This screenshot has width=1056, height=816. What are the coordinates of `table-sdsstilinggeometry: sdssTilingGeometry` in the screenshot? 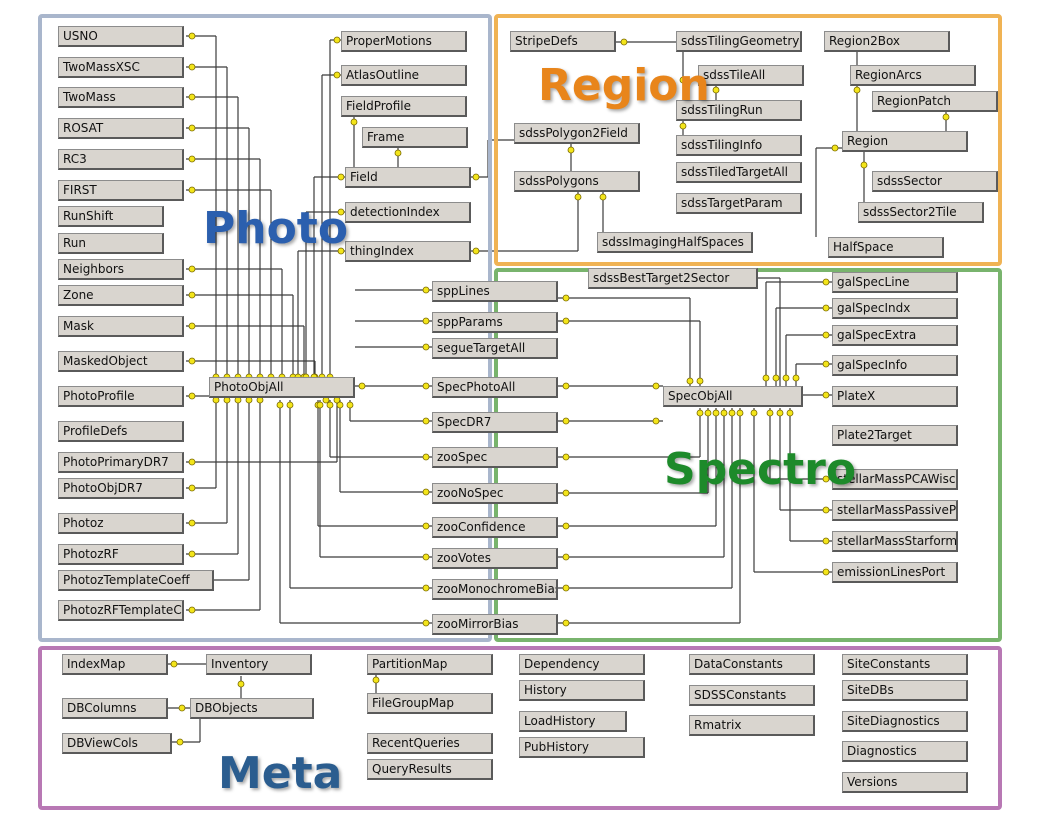 It's located at (739, 41).